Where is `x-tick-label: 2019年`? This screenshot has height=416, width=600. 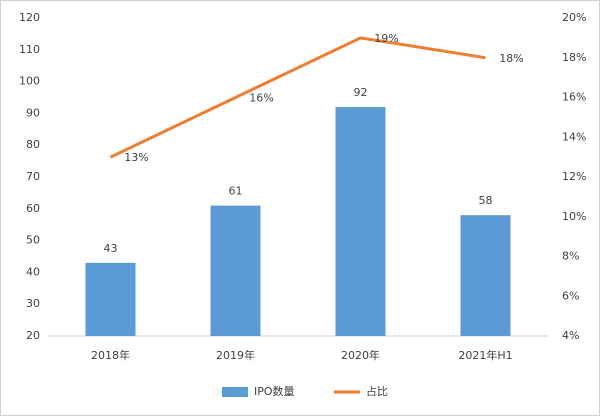
x-tick-label: 2019年 is located at coordinates (235, 355).